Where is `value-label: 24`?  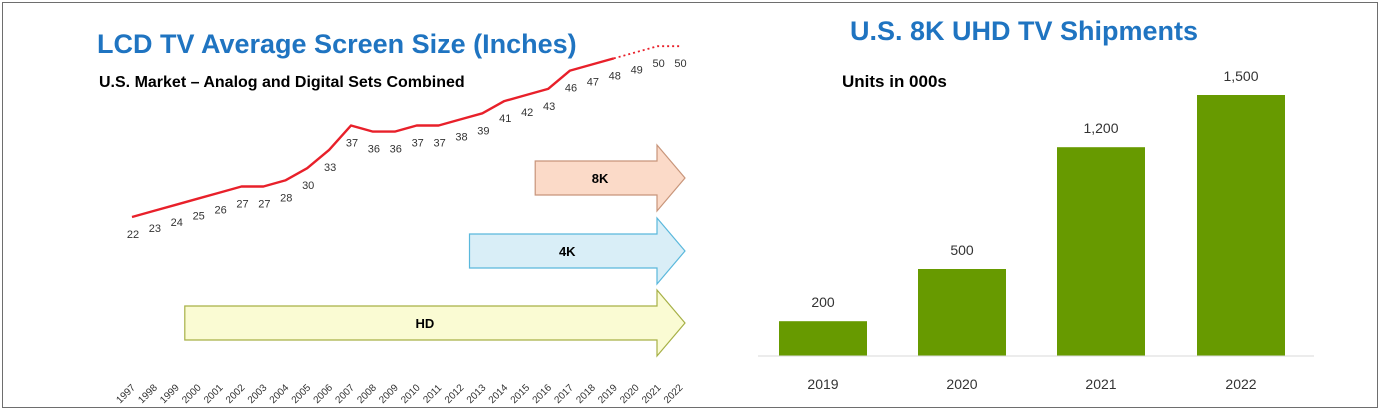
value-label: 24 is located at coordinates (177, 223).